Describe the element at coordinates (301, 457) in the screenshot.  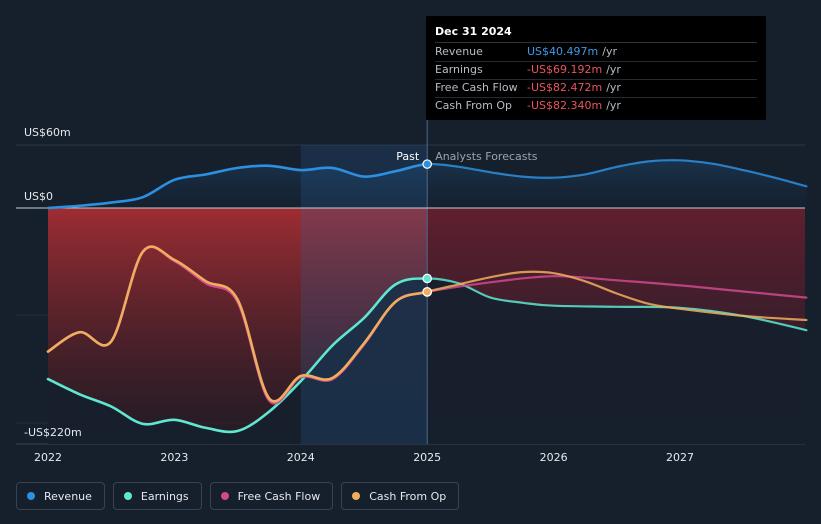
I see `x-tick-label: 2024` at that location.